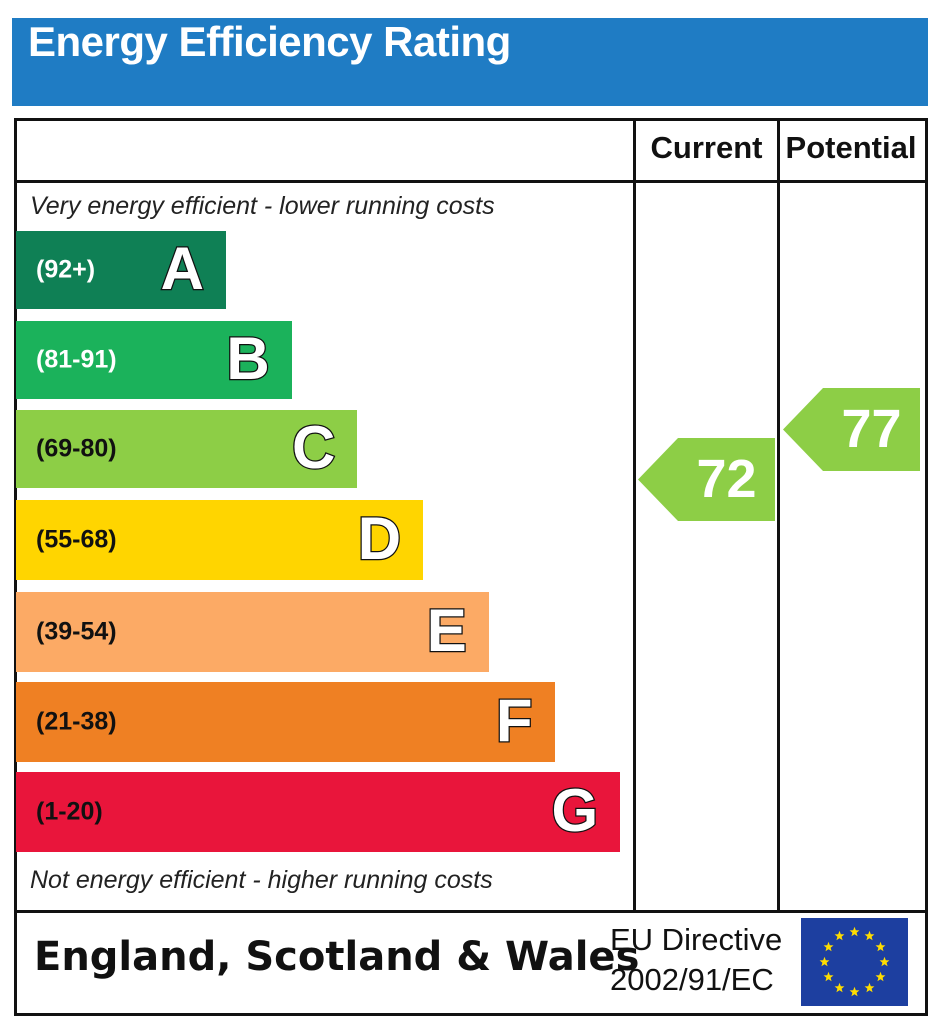 The width and height of the screenshot is (944, 1024). I want to click on potential-arrow-shape, so click(851, 429).